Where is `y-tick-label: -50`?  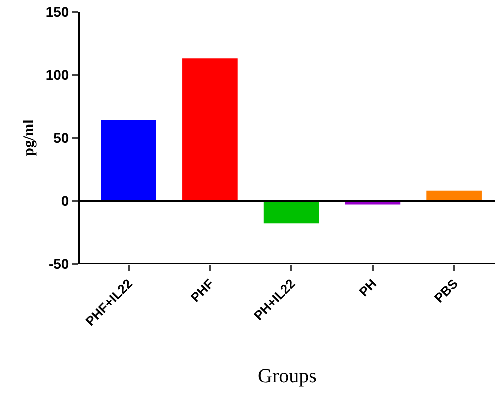
y-tick-label: -50 is located at coordinates (59, 264).